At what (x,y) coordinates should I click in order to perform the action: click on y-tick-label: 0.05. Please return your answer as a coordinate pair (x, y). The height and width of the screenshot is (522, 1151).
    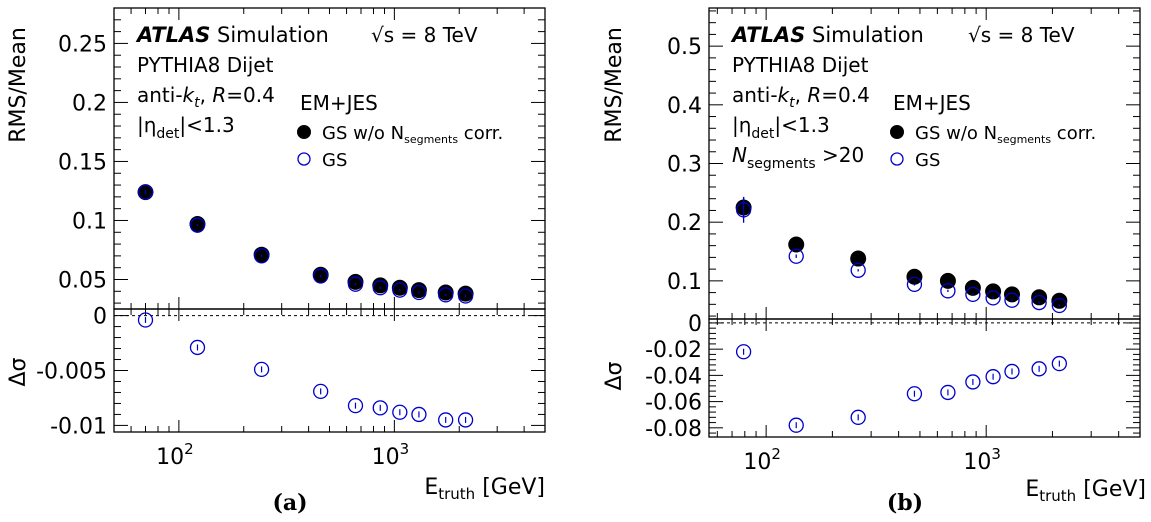
    Looking at the image, I should click on (82, 280).